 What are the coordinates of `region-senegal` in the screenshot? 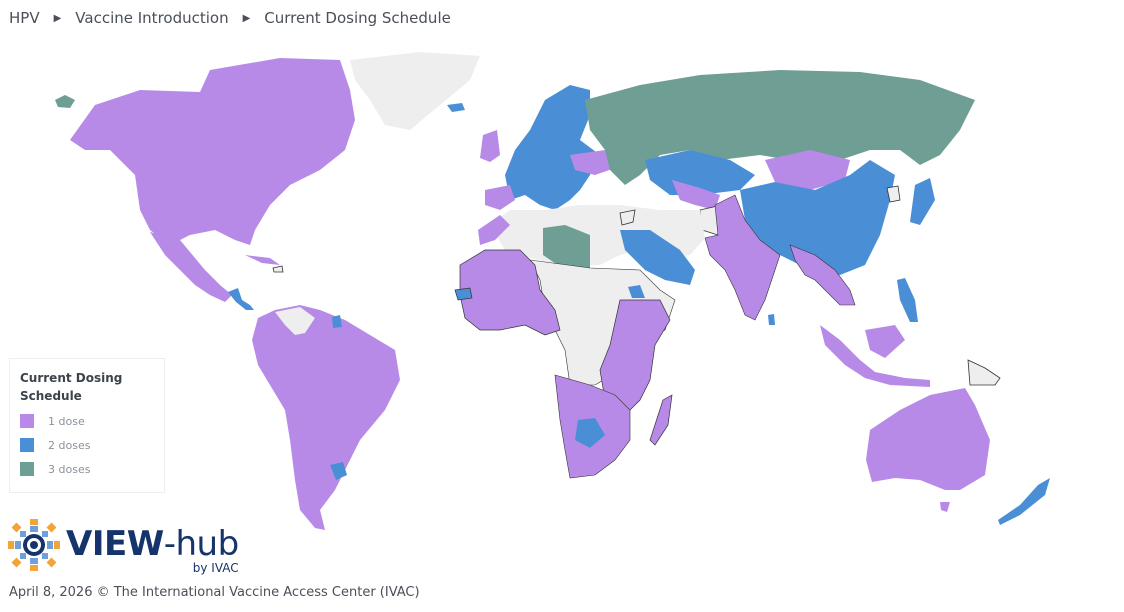 It's located at (463, 294).